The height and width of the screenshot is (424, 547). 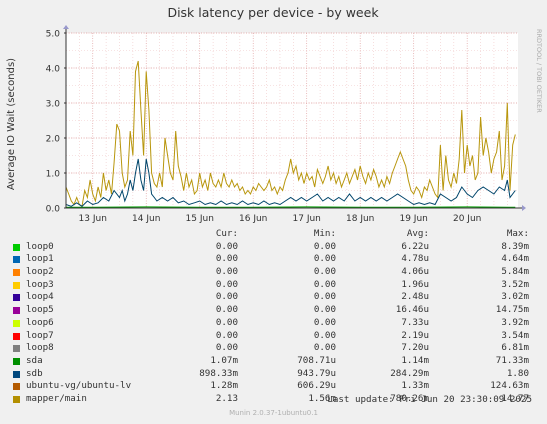 What do you see at coordinates (11, 124) in the screenshot?
I see `y-axis-label: Average IO Wait (seconds)` at bounding box center [11, 124].